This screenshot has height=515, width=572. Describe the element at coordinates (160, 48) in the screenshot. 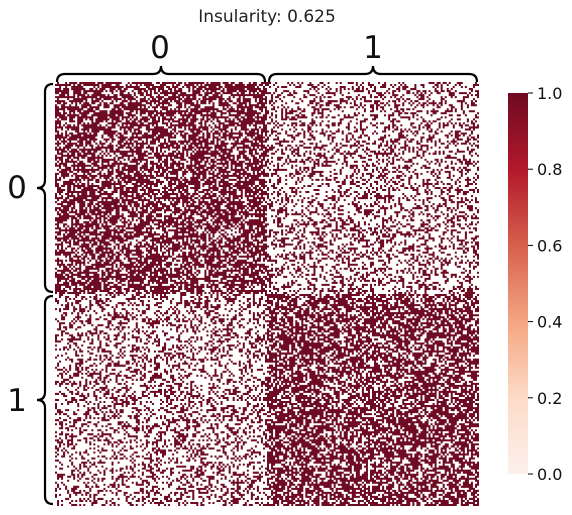

I see `top-block-label-0: 0` at that location.